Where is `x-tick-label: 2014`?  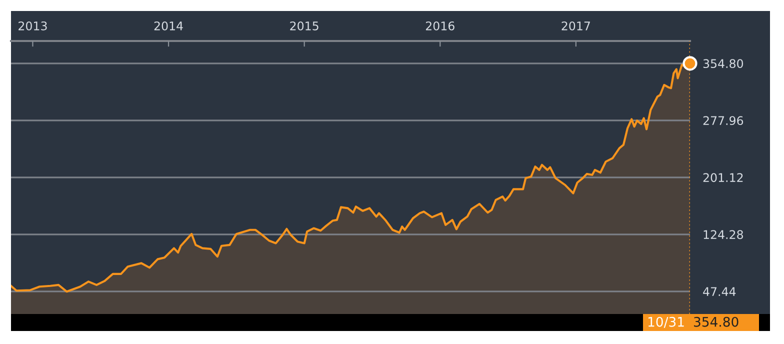
x-tick-label: 2014 is located at coordinates (168, 25).